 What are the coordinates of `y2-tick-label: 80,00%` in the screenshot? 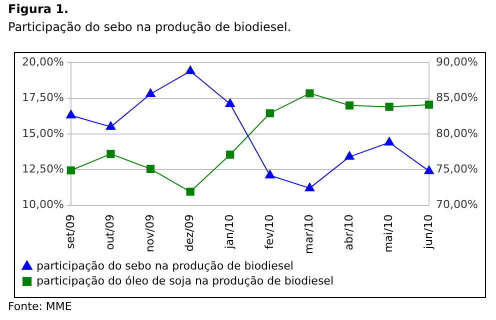 It's located at (457, 133).